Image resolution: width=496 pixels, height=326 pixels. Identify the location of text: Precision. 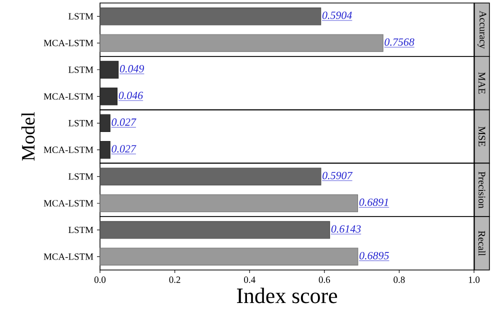
(482, 190).